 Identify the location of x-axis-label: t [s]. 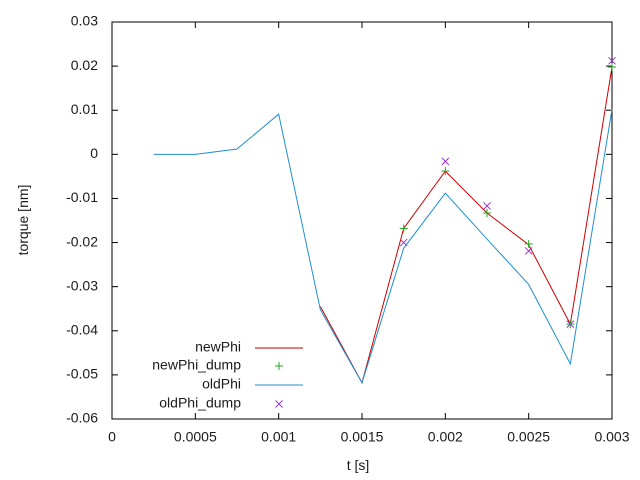
(358, 465).